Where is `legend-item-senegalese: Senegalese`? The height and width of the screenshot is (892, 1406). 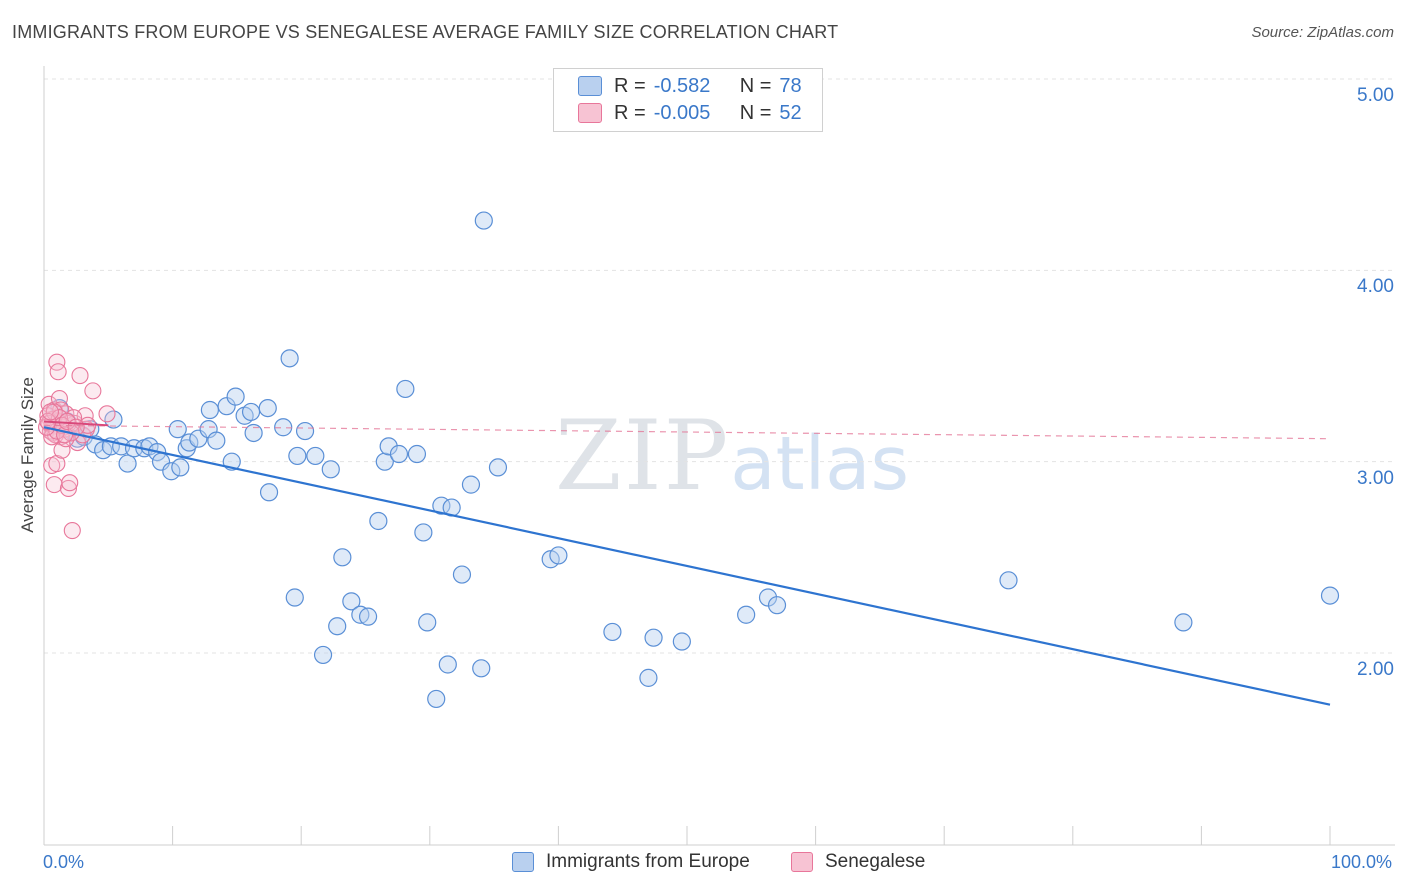
legend-item-senegalese: Senegalese is located at coordinates (858, 862).